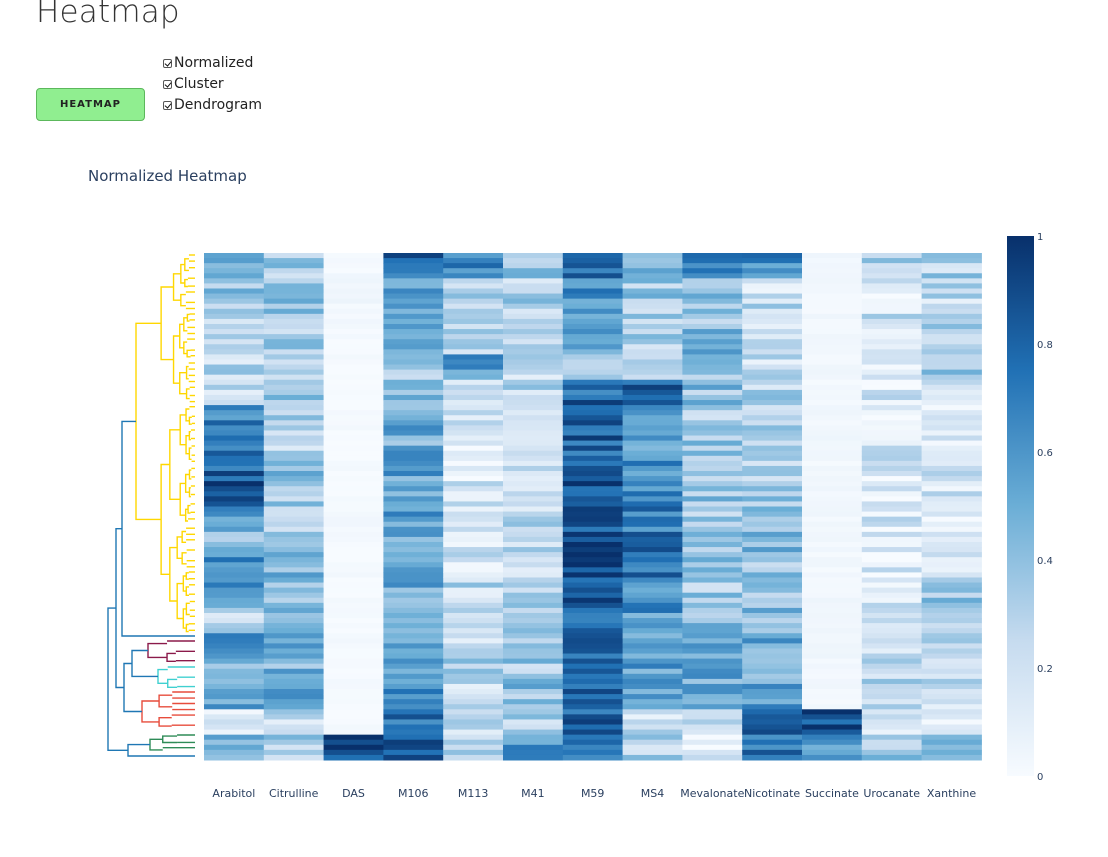 This screenshot has height=857, width=1108. Describe the element at coordinates (187, 415) in the screenshot. I see `dendrogram-branch` at that location.